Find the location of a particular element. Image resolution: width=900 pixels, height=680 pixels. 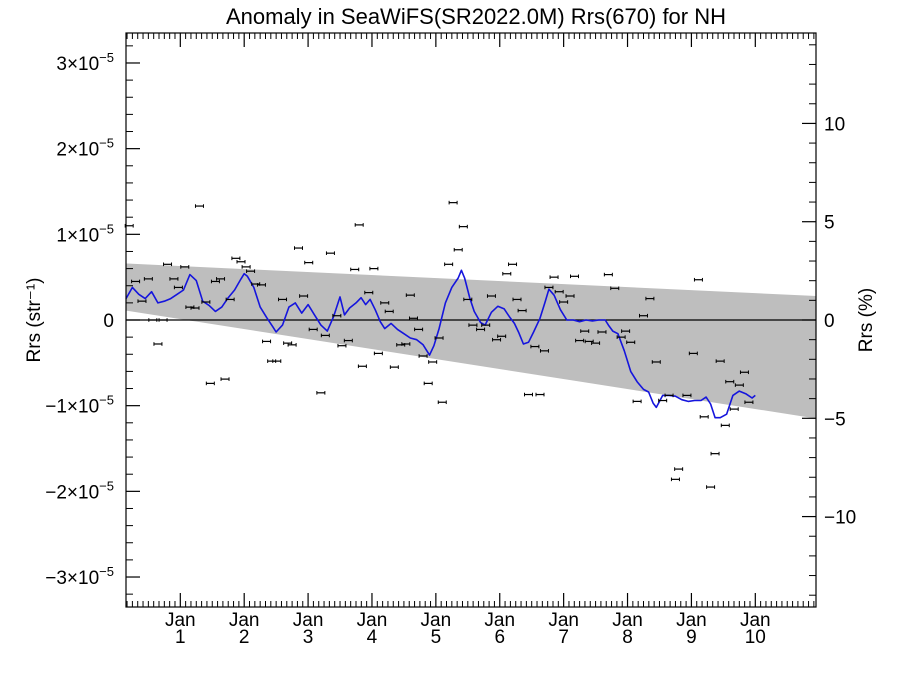

x-tick-label-year: 2 is located at coordinates (244, 637).